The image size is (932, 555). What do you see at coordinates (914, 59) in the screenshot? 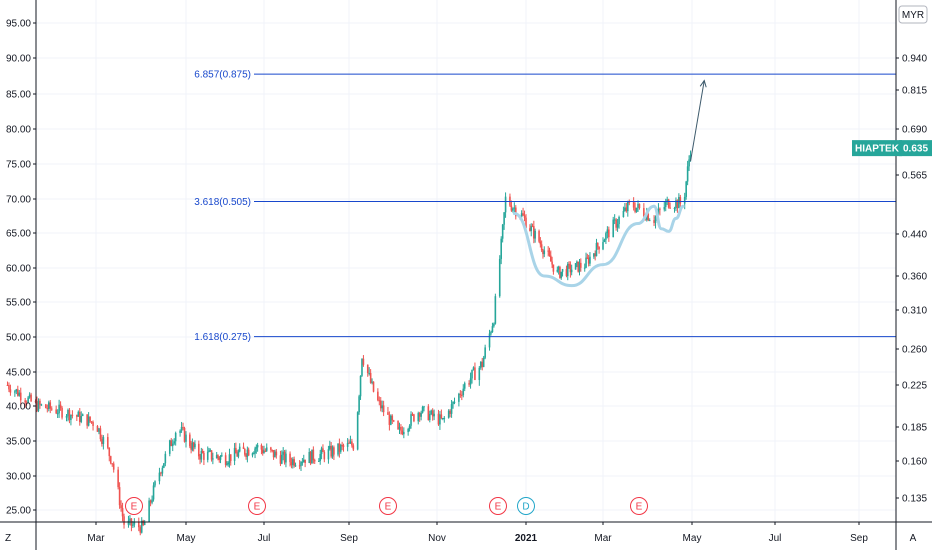
I see `right-axis-label: 0.940` at bounding box center [914, 59].